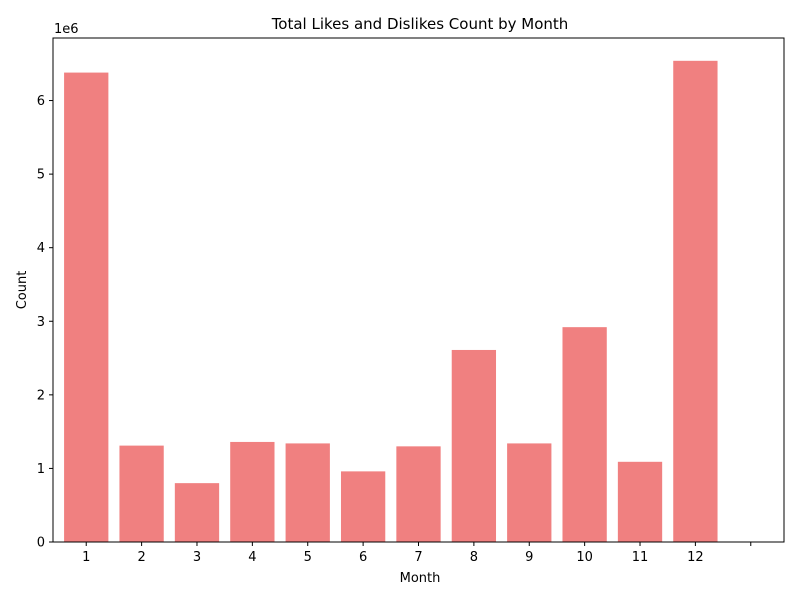  What do you see at coordinates (41, 322) in the screenshot?
I see `y-tick-label: 3` at bounding box center [41, 322].